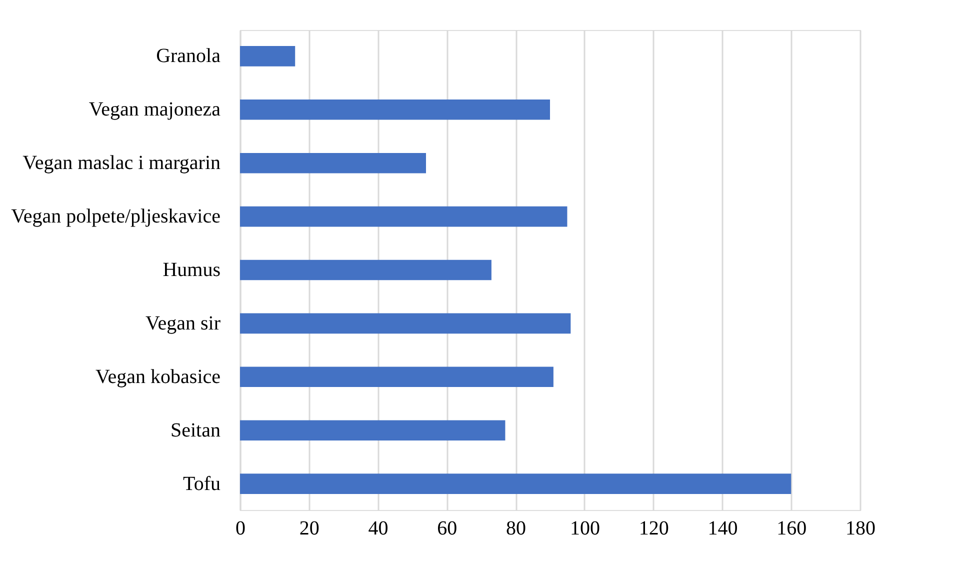 The width and height of the screenshot is (958, 580). Describe the element at coordinates (158, 377) in the screenshot. I see `y-tick-label: Vegan kobasice` at that location.